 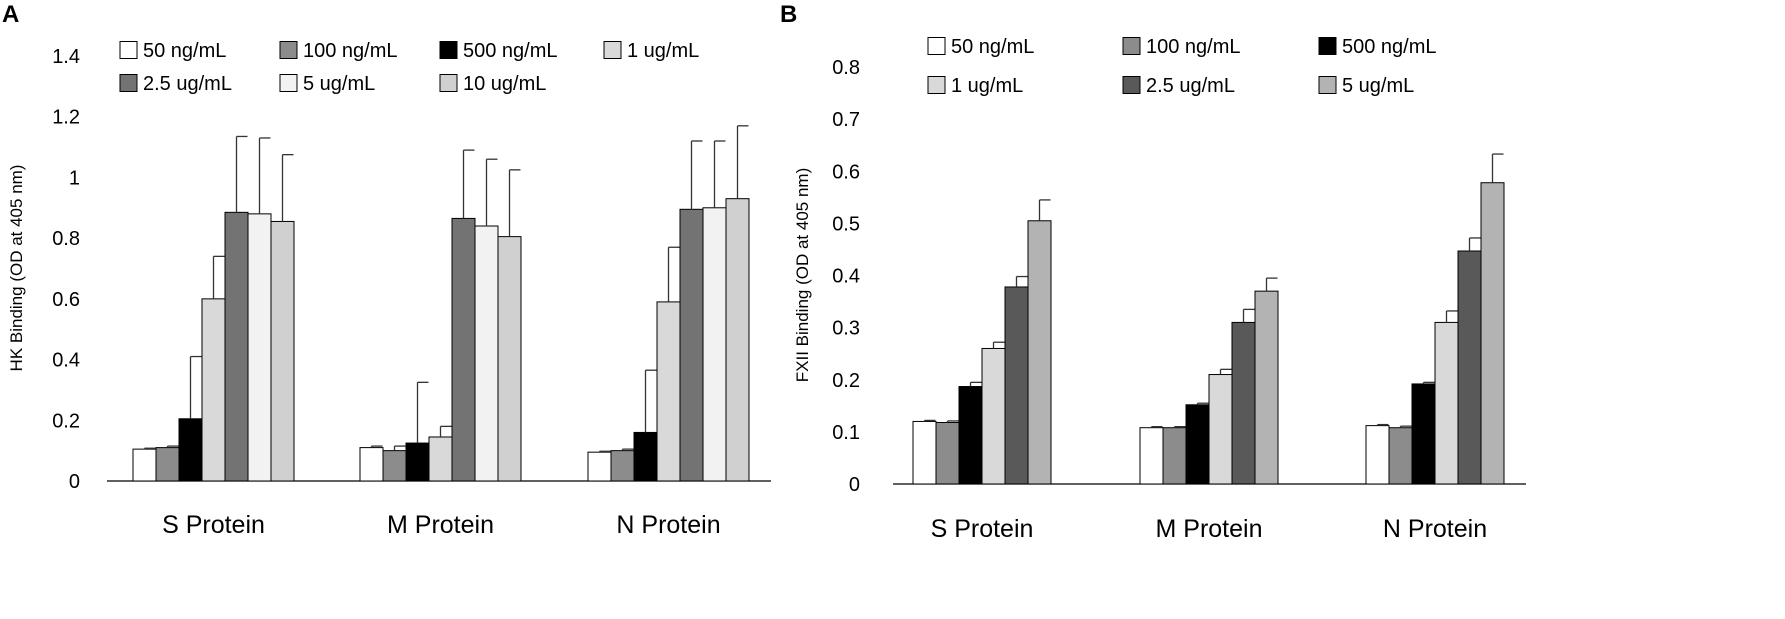 What do you see at coordinates (987, 86) in the screenshot?
I see `panel-b-legend-label: 1 ug/mL` at bounding box center [987, 86].